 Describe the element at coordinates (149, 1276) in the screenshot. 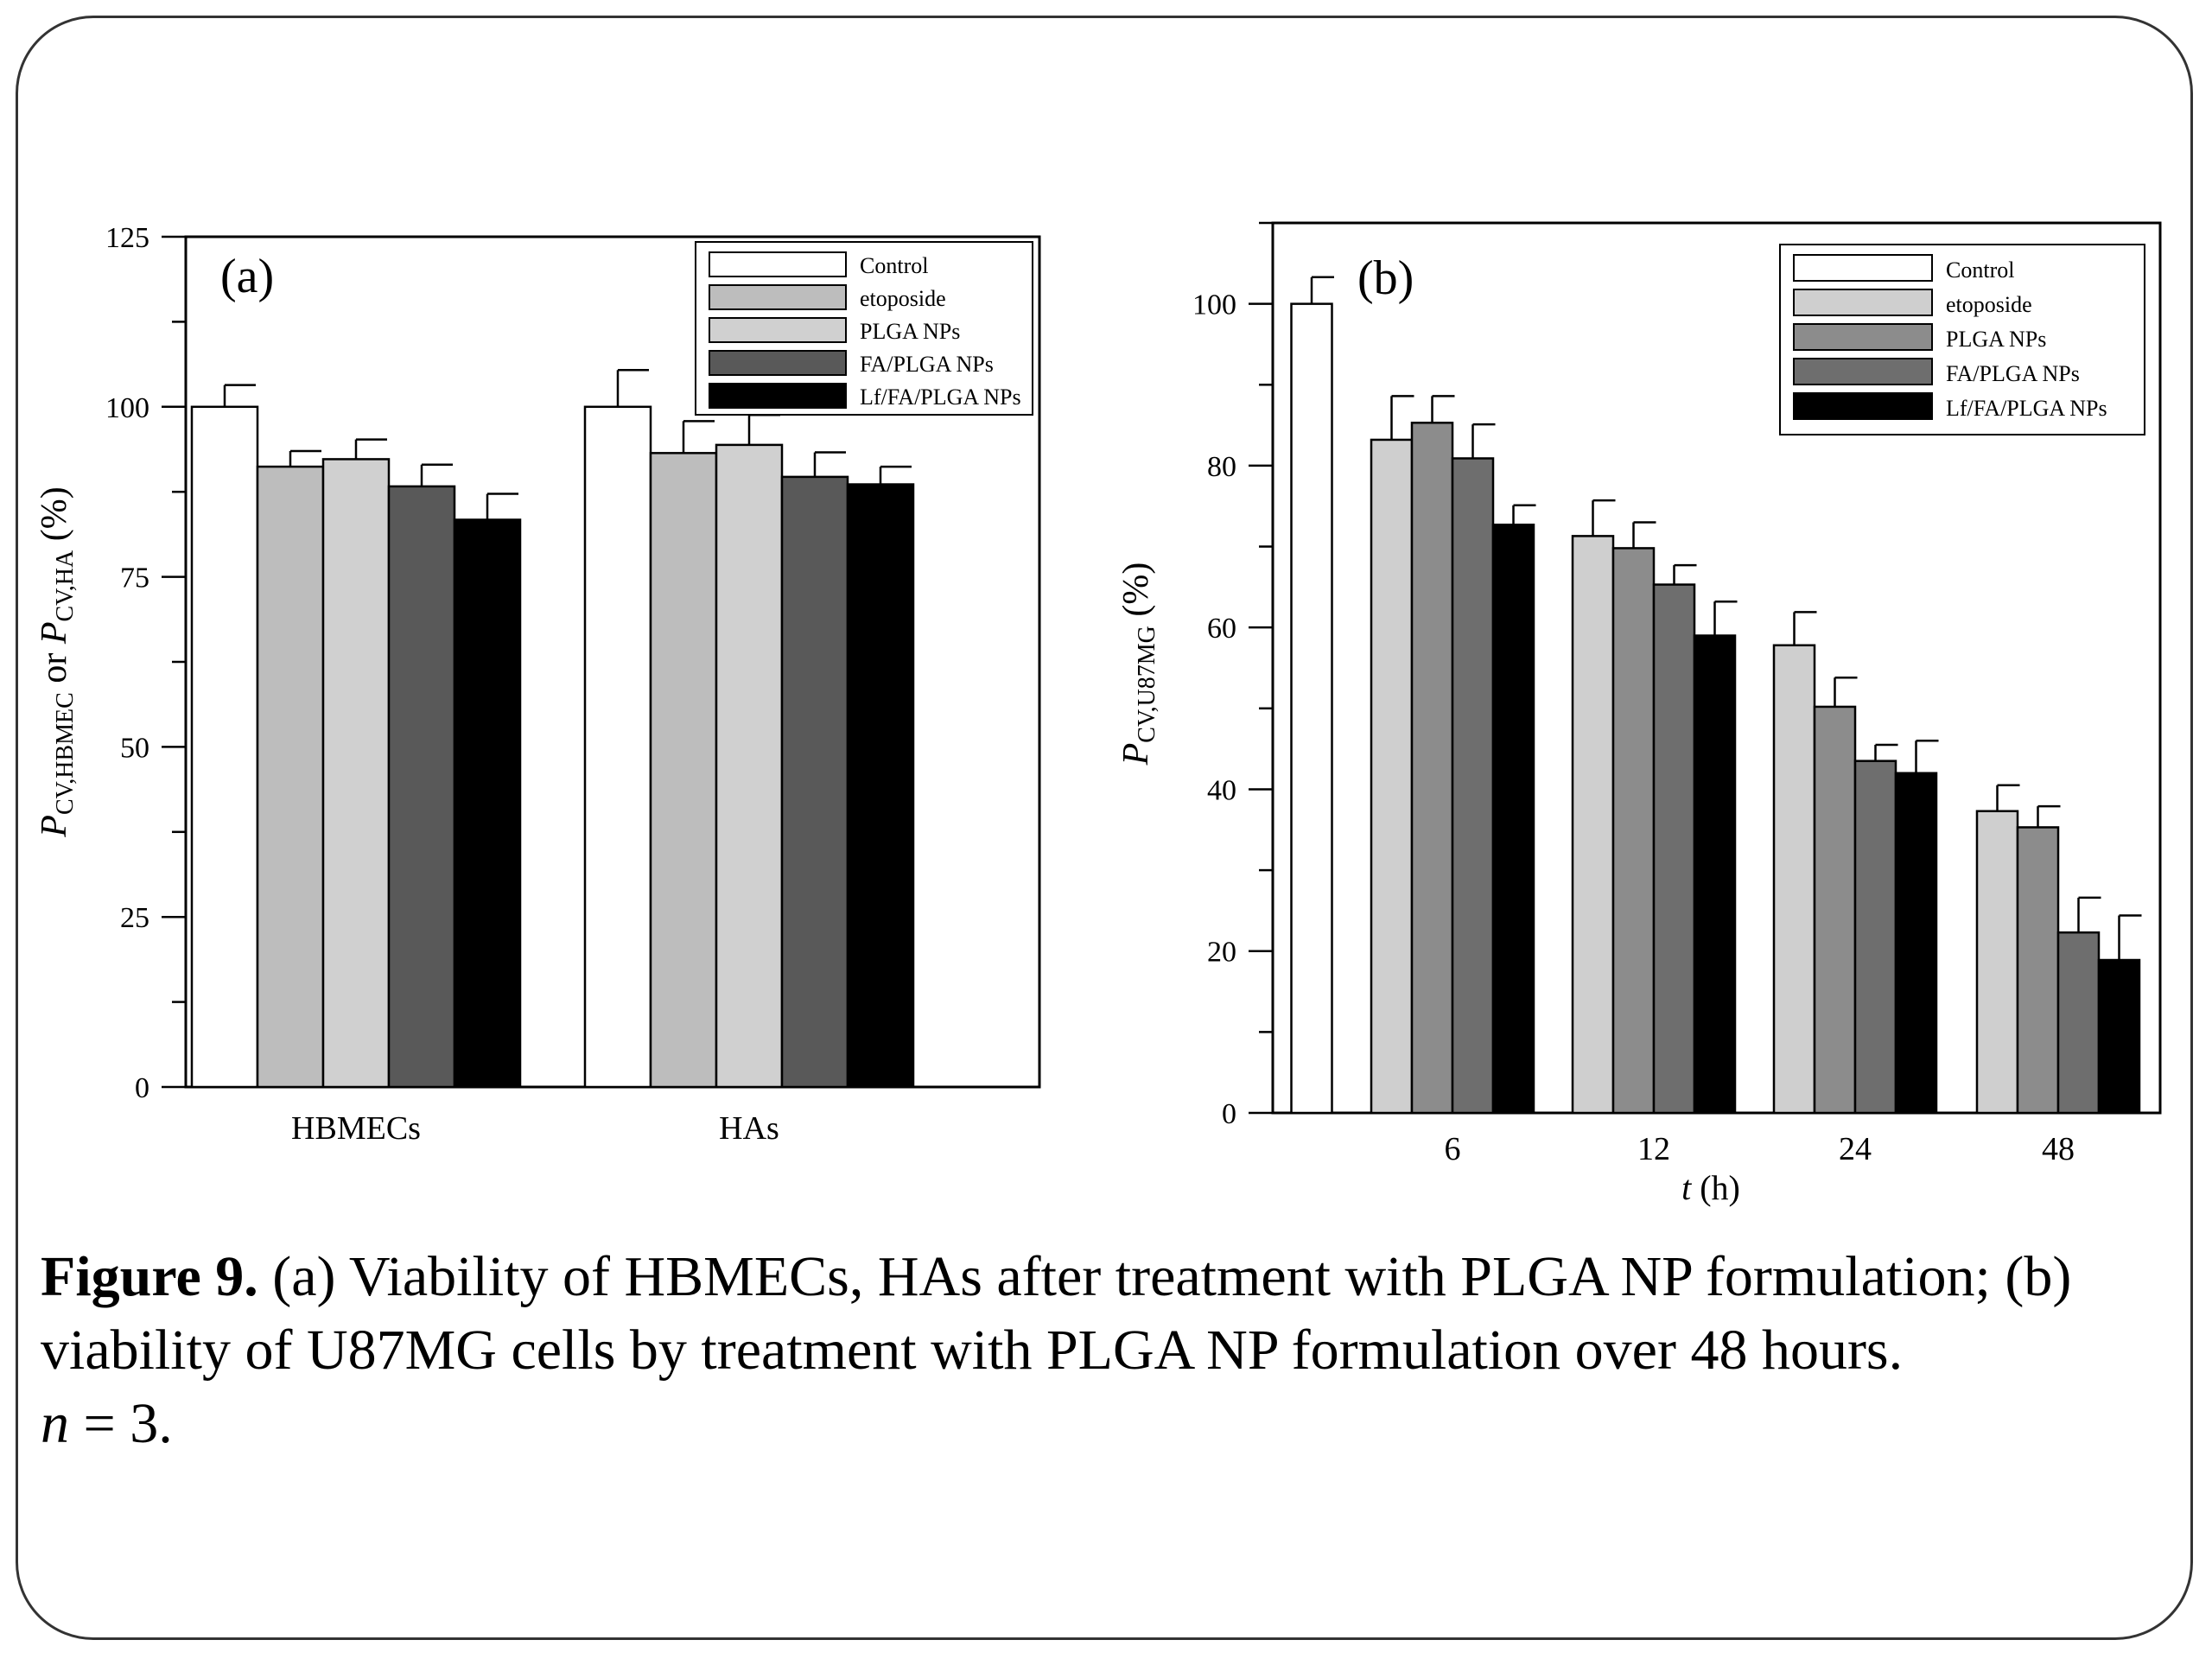

I see `caption-label: Figure 9.` at that location.